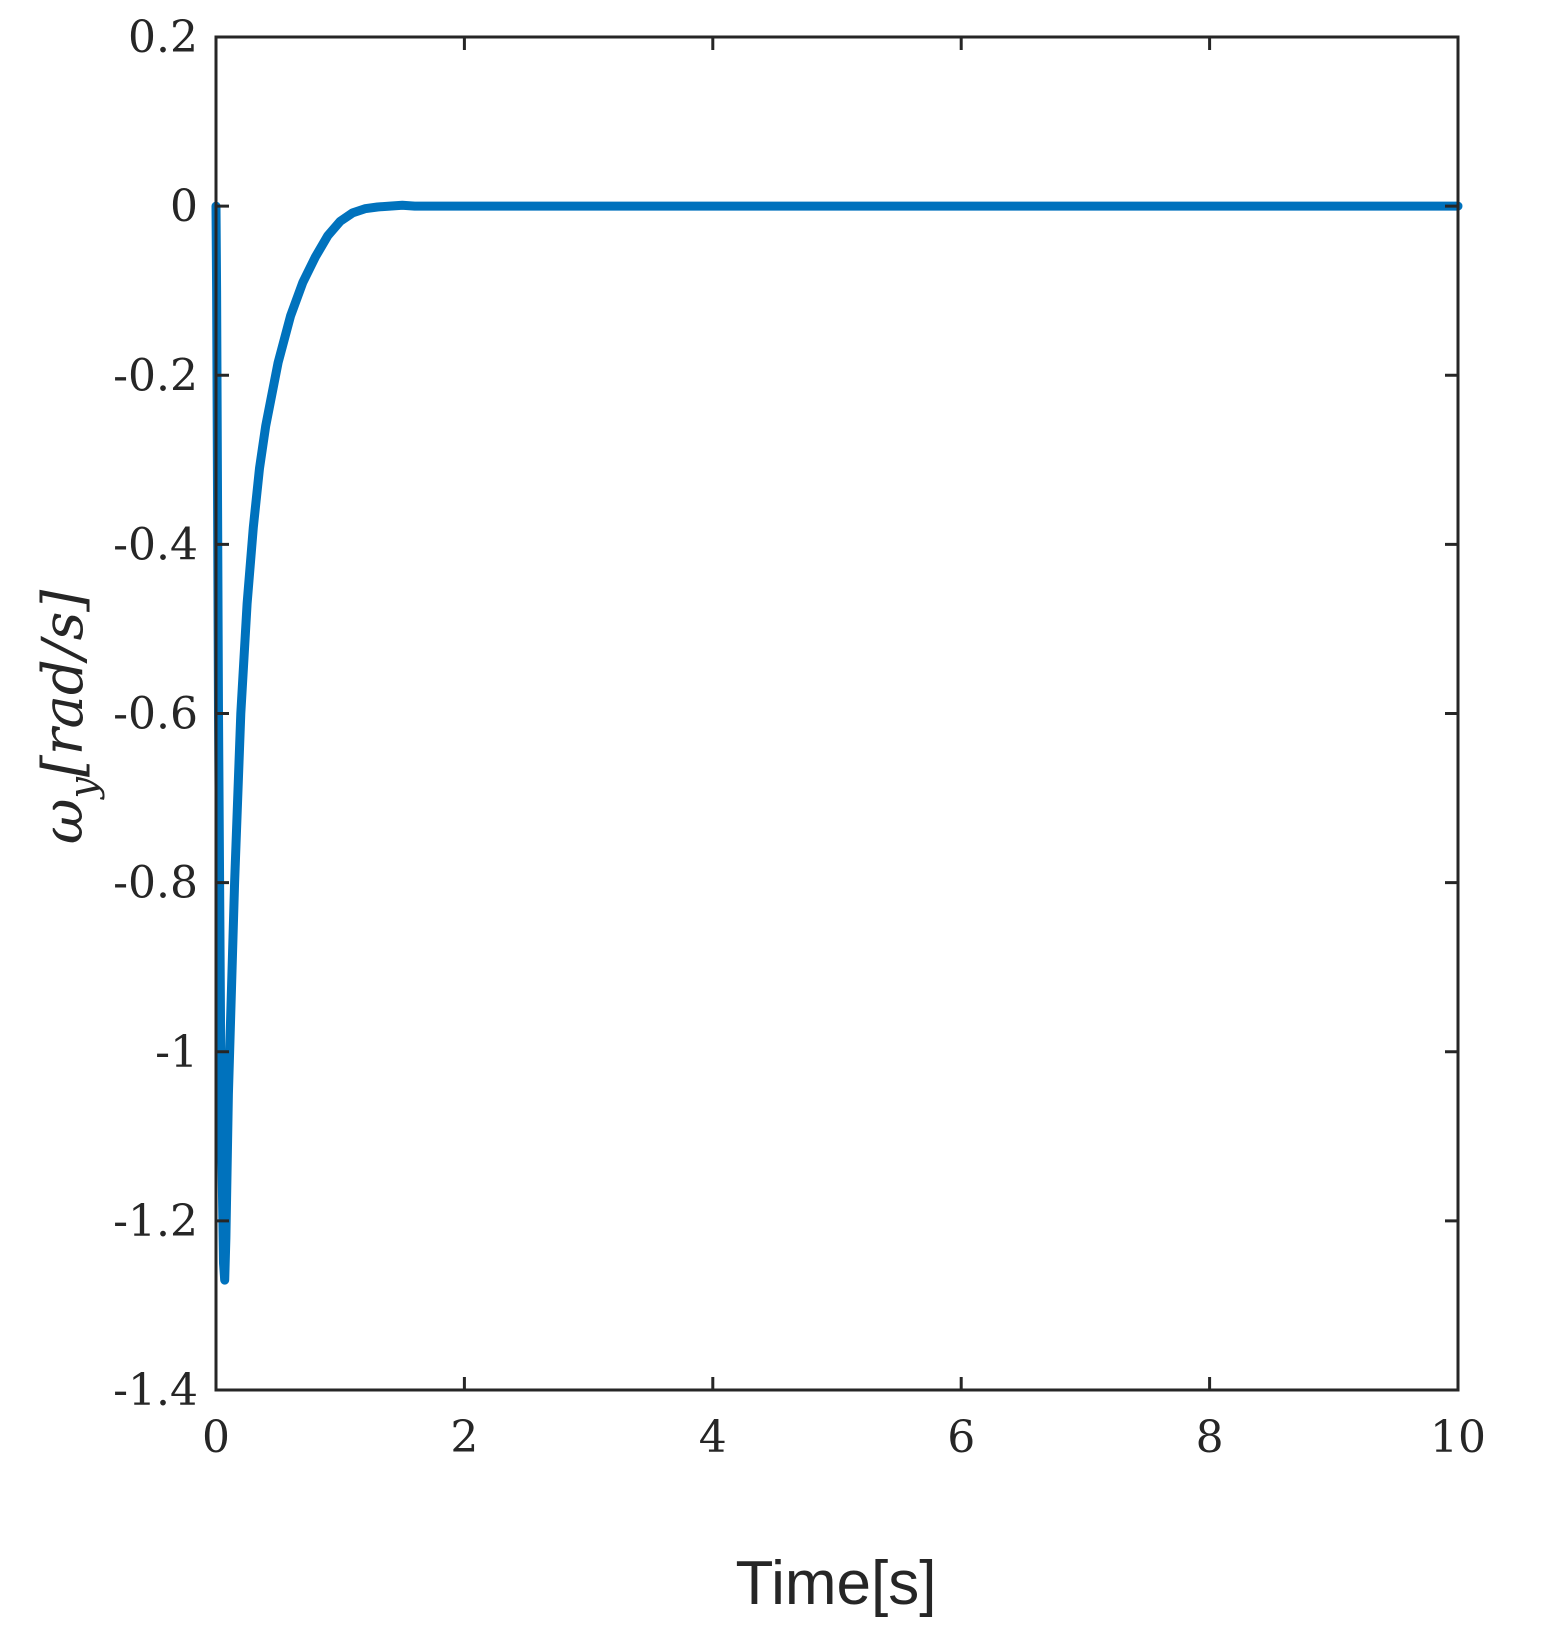 The width and height of the screenshot is (1553, 1637). I want to click on x-tick-label: 8, so click(1210, 1437).